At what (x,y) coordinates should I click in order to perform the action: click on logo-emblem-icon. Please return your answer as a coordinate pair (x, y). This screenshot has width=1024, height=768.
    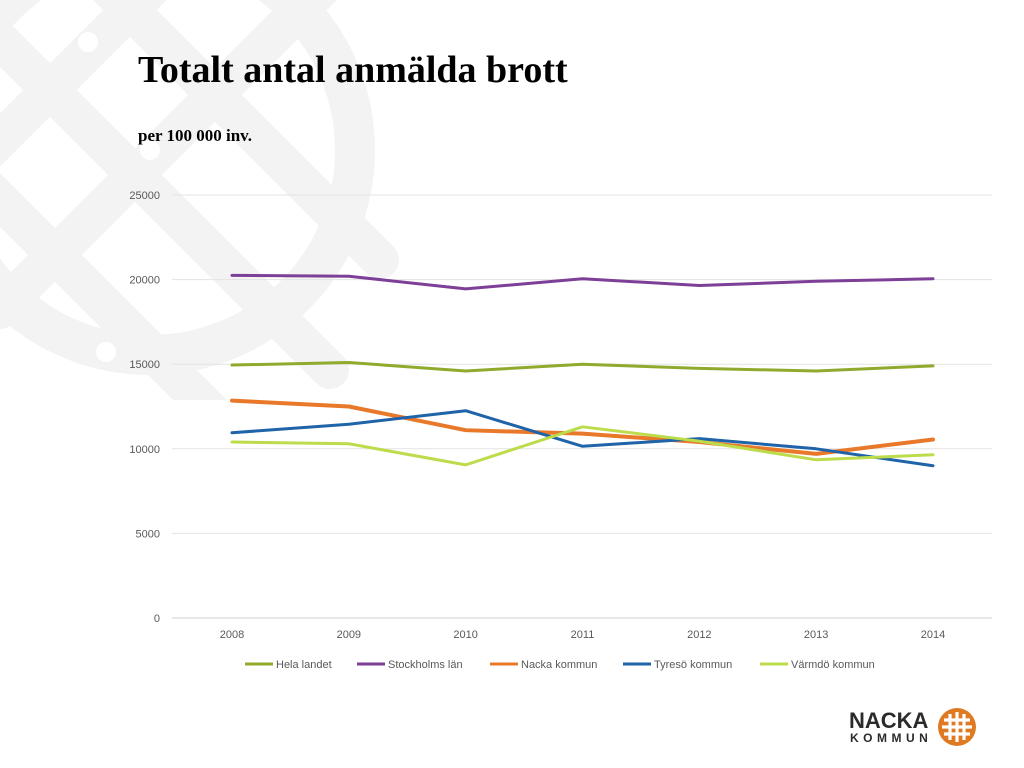
    Looking at the image, I should click on (957, 727).